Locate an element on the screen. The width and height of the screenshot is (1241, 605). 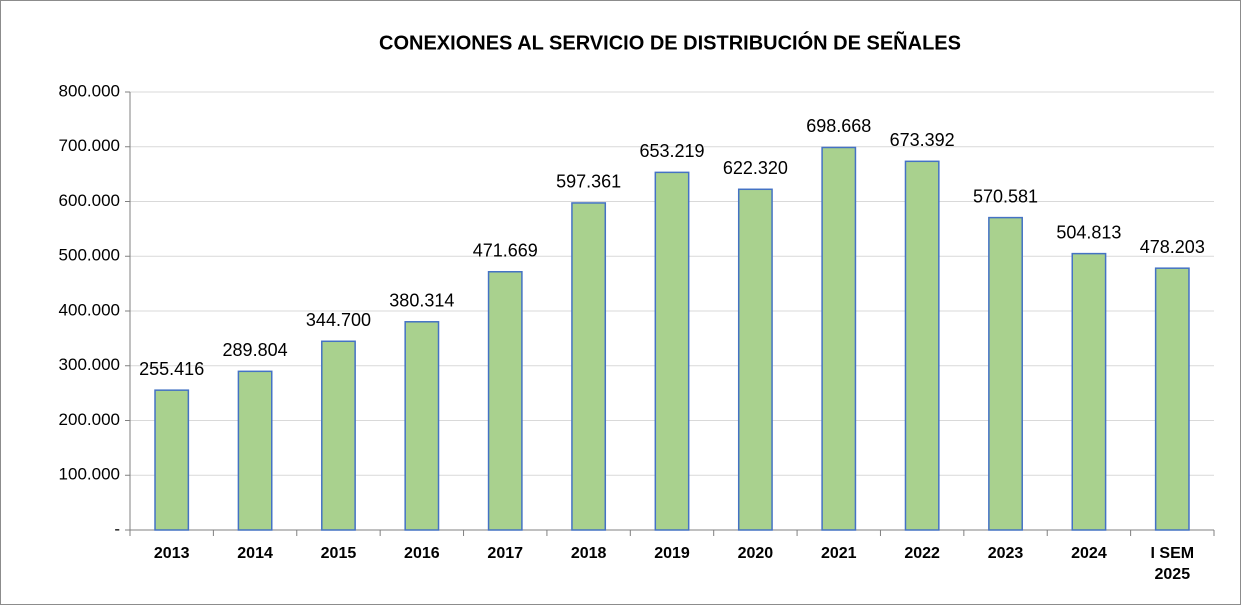
value-label: 570.581 is located at coordinates (1005, 196).